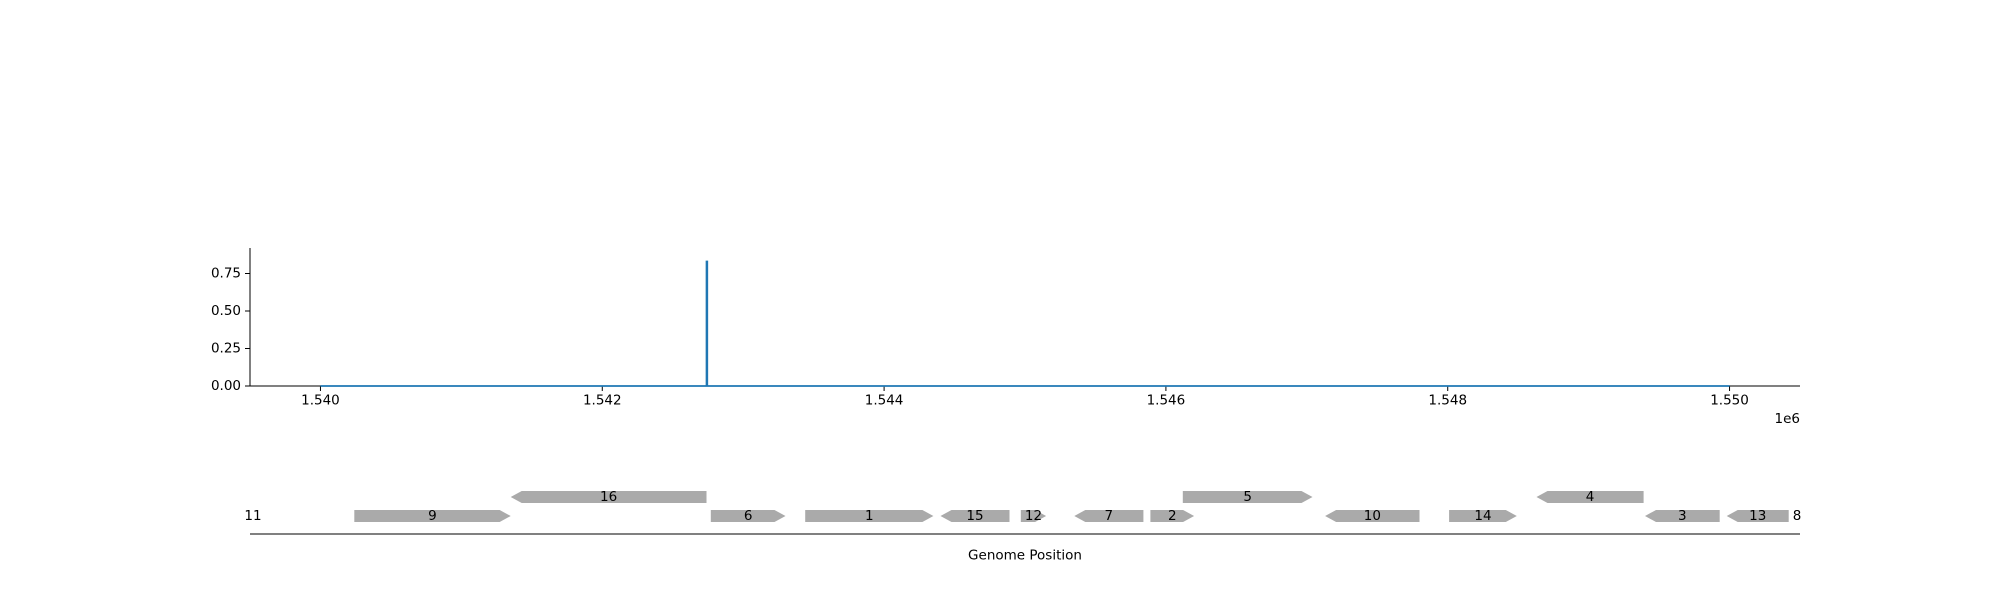  What do you see at coordinates (1166, 401) in the screenshot?
I see `x-tick-label: 1.546` at bounding box center [1166, 401].